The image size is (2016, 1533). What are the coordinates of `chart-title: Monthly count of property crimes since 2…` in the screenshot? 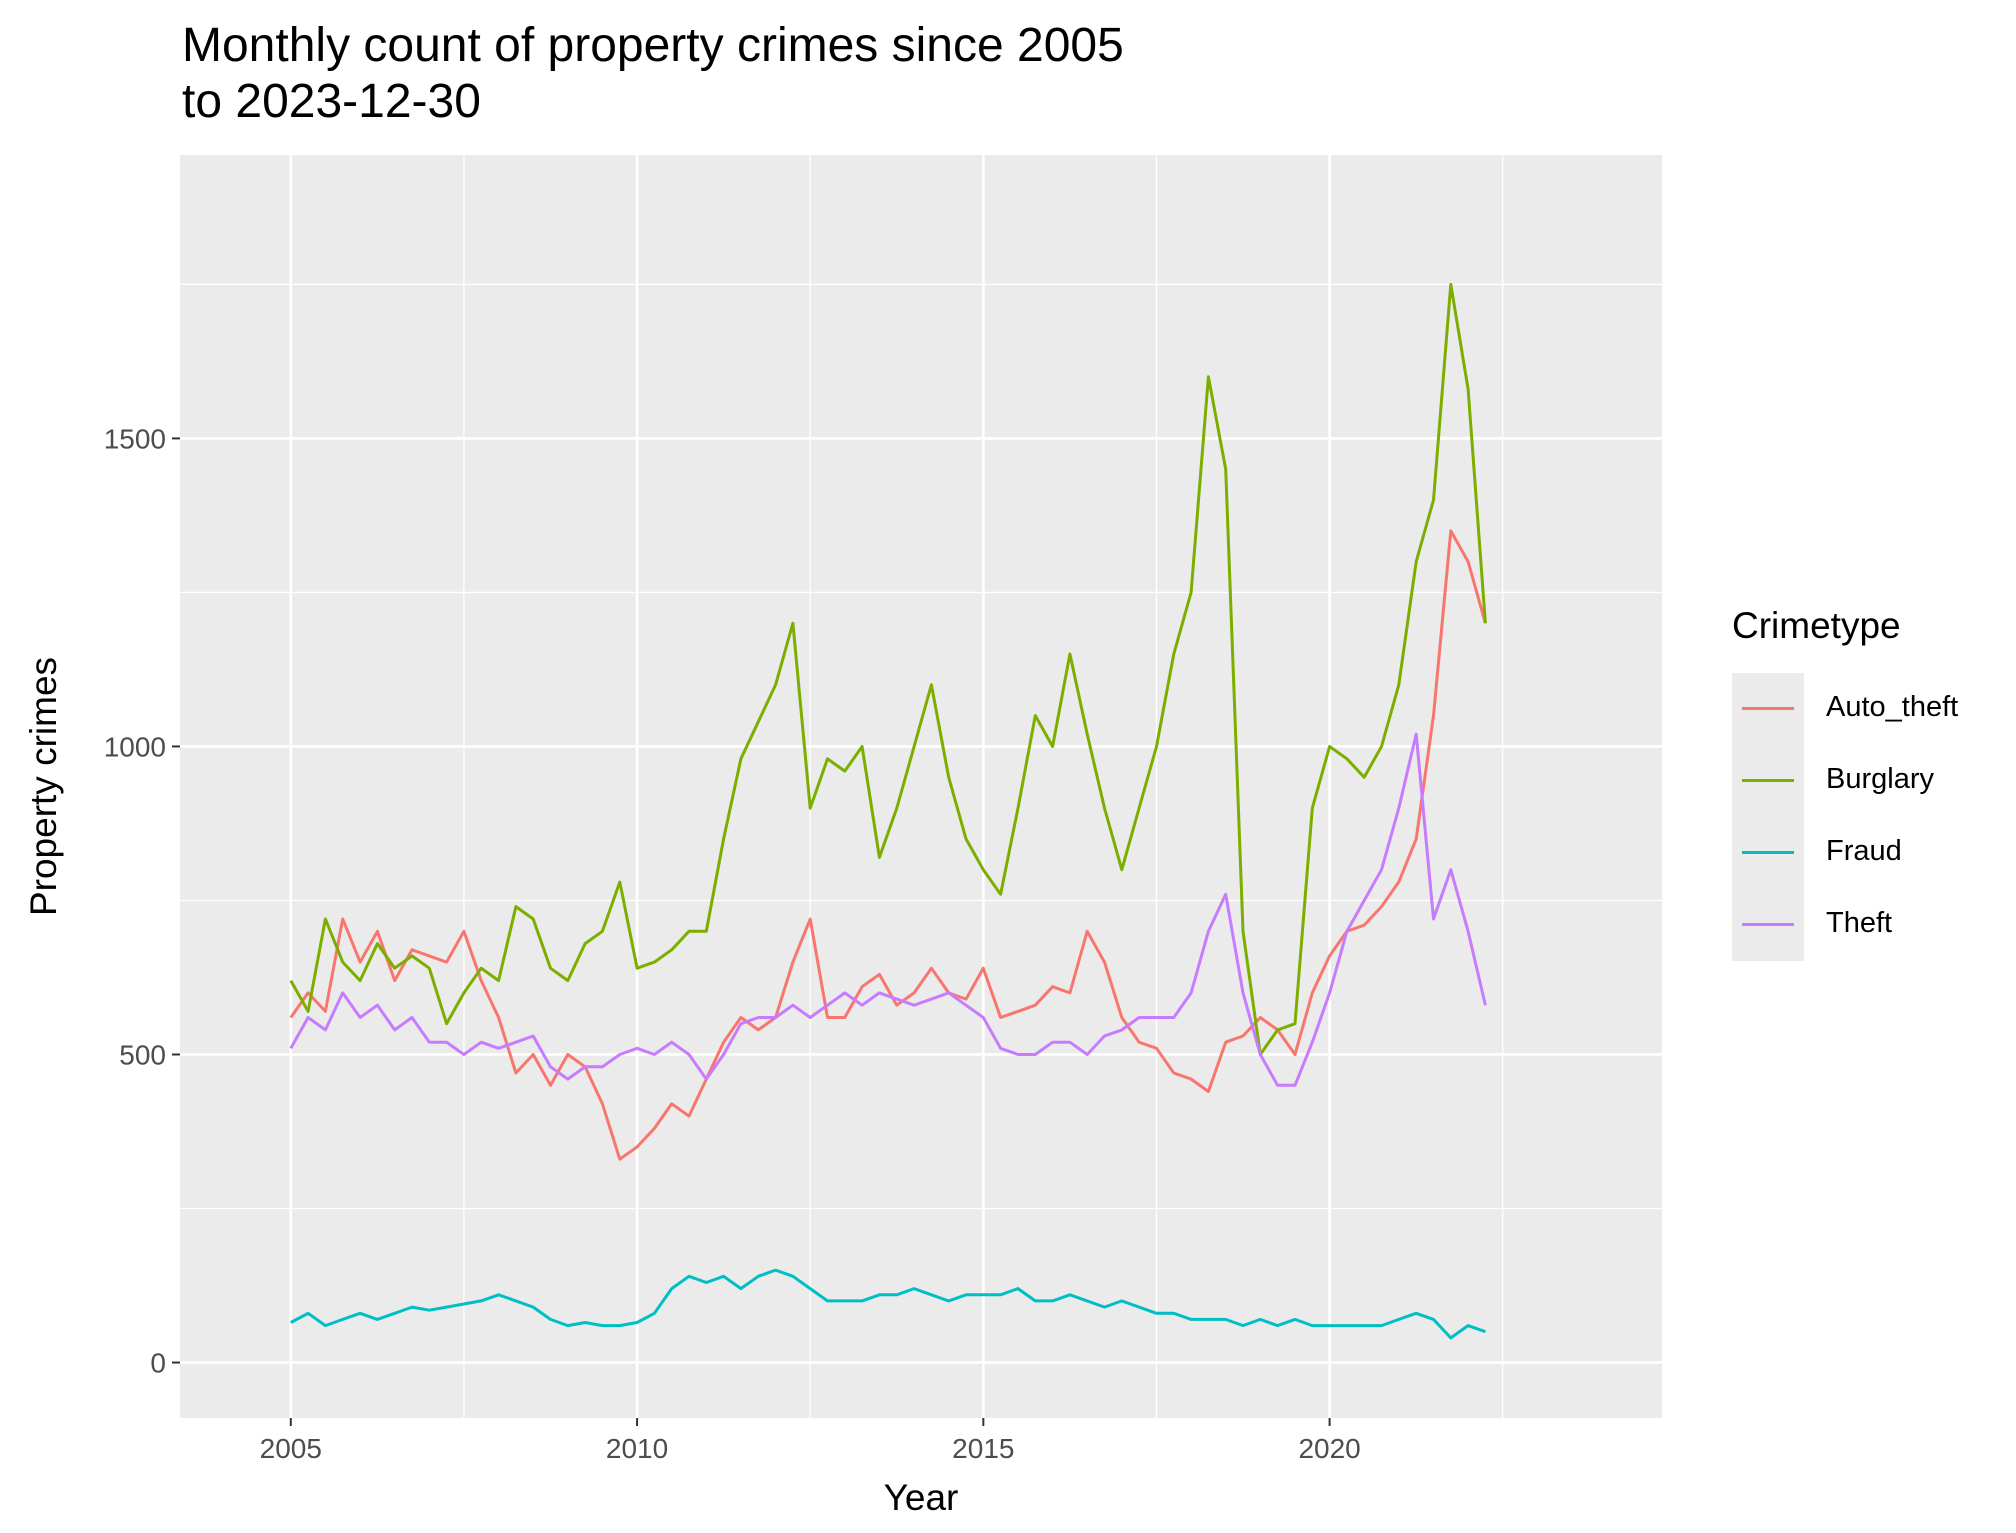 It's located at (653, 45).